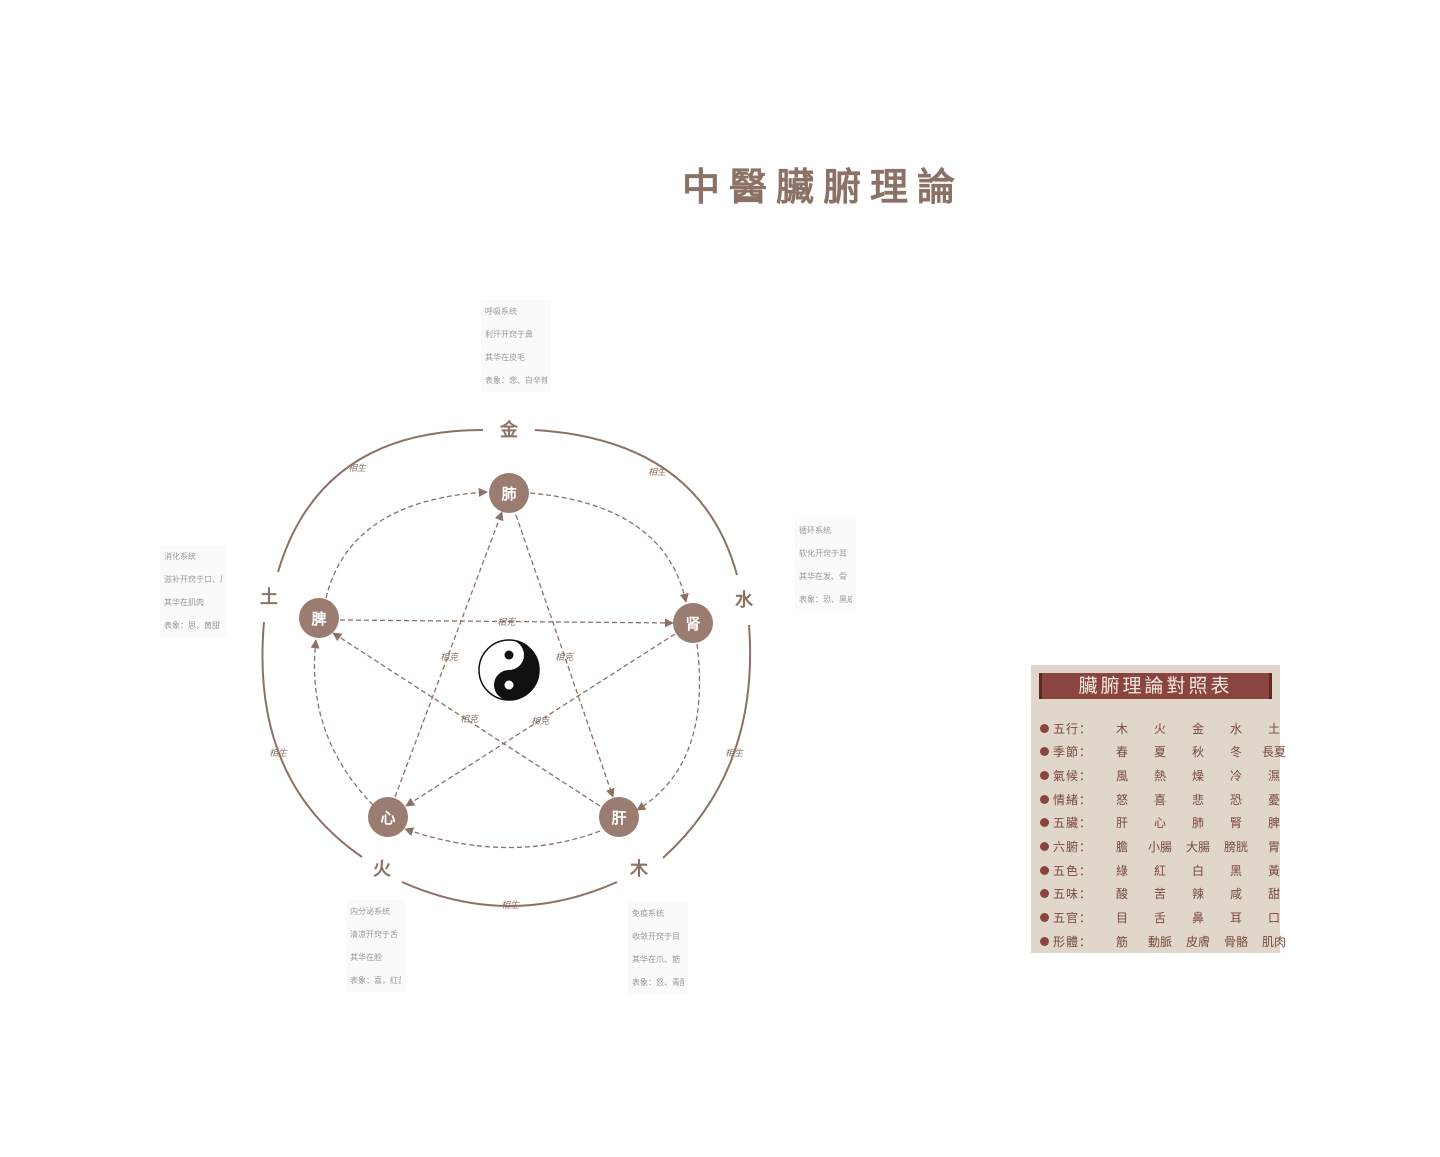 The image size is (1440, 1157). I want to click on note-wood-line: 免疫系统, so click(648, 913).